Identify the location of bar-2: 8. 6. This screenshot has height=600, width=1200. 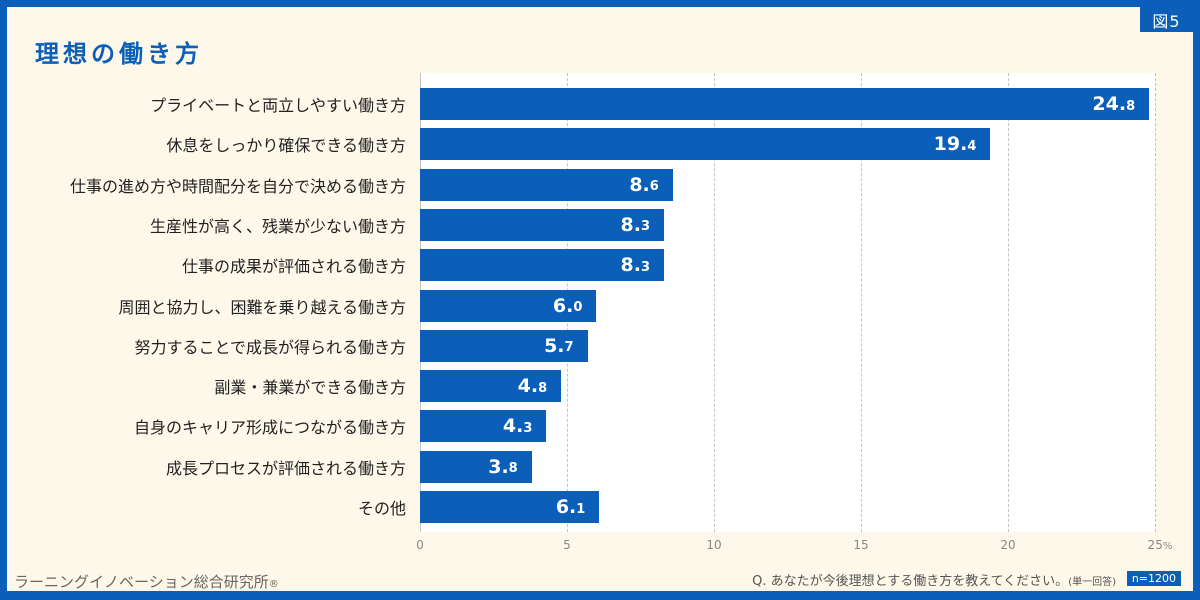
(546, 184).